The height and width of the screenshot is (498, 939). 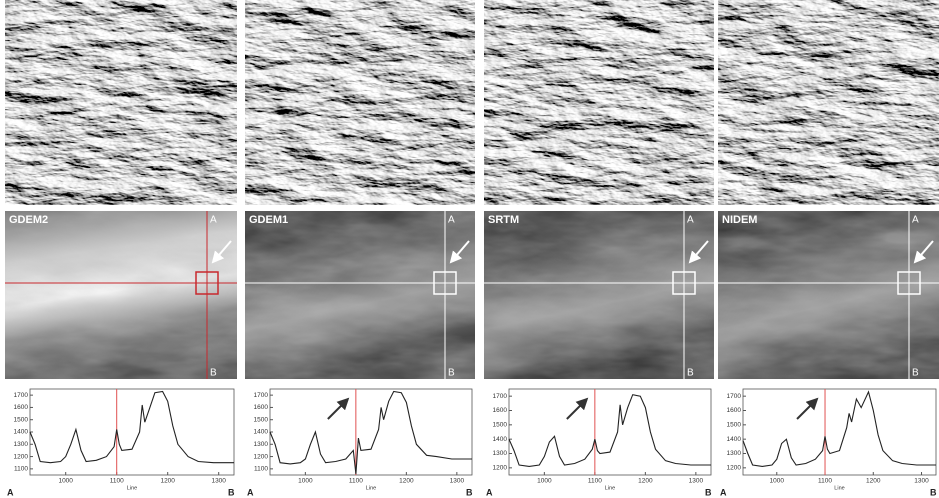 What do you see at coordinates (739, 220) in the screenshot?
I see `dem-label: NIDEM` at bounding box center [739, 220].